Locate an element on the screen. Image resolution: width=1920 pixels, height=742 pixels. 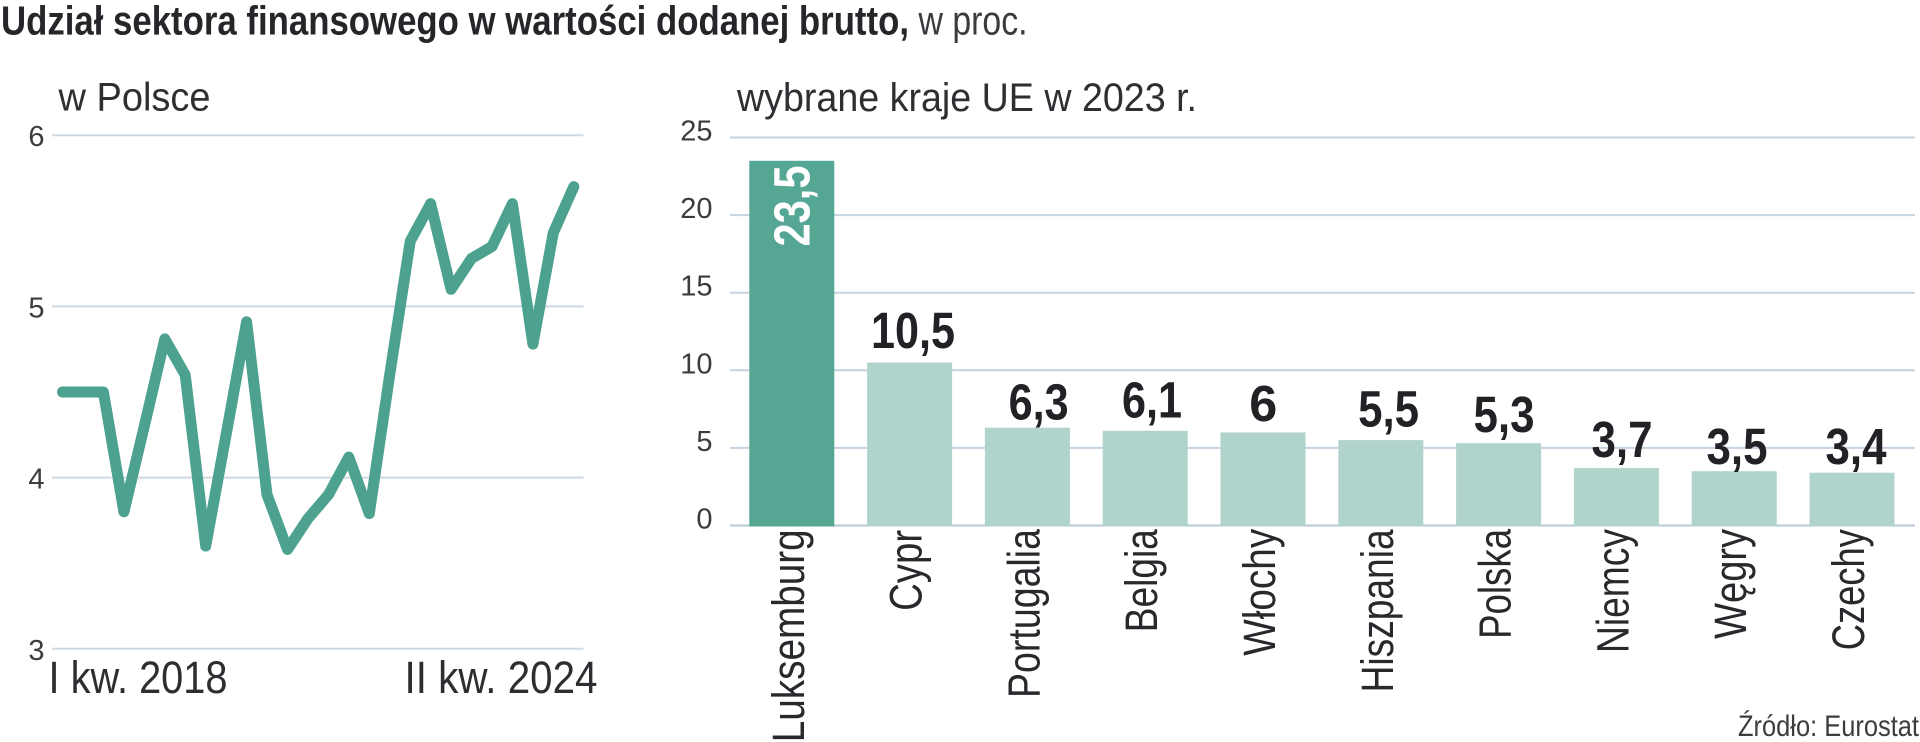
svg-text: 23,5 is located at coordinates (792, 206).